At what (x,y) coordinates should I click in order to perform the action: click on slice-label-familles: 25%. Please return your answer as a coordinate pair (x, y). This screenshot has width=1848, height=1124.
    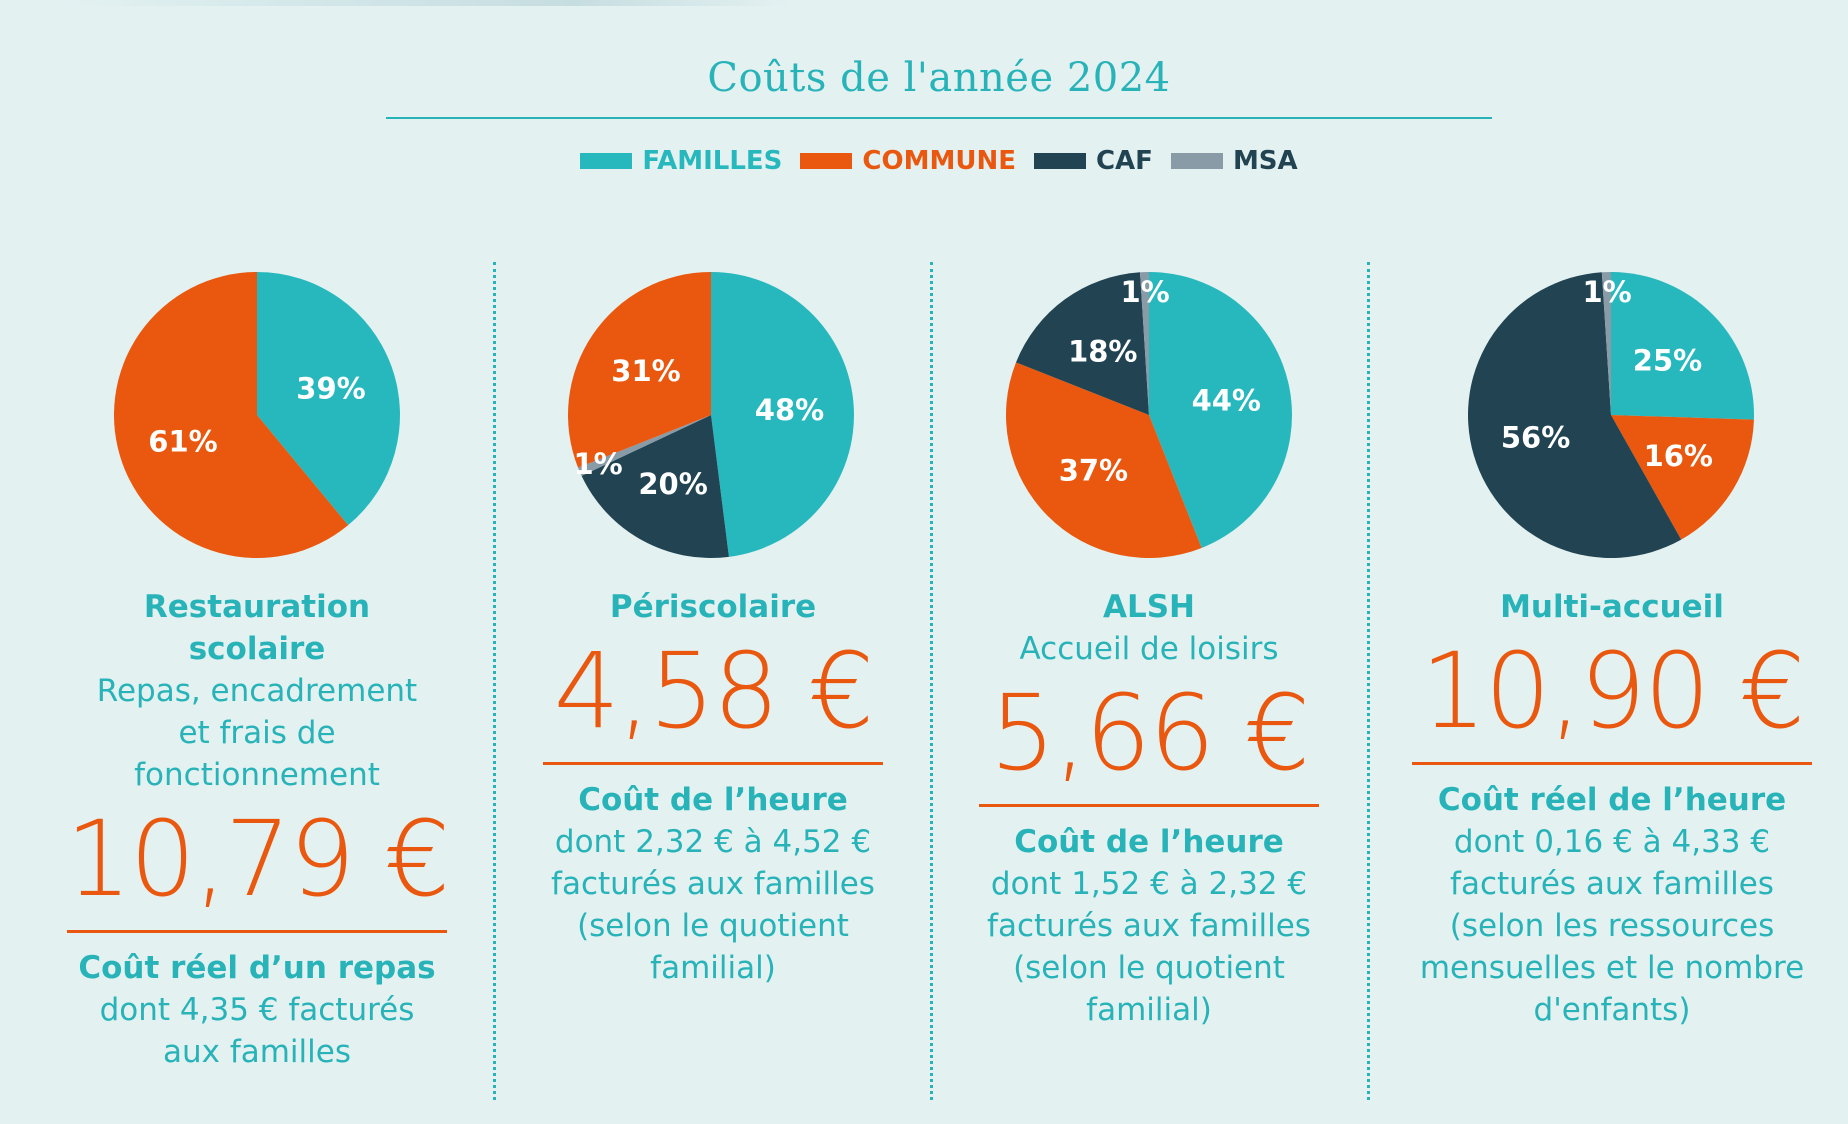
    Looking at the image, I should click on (1667, 360).